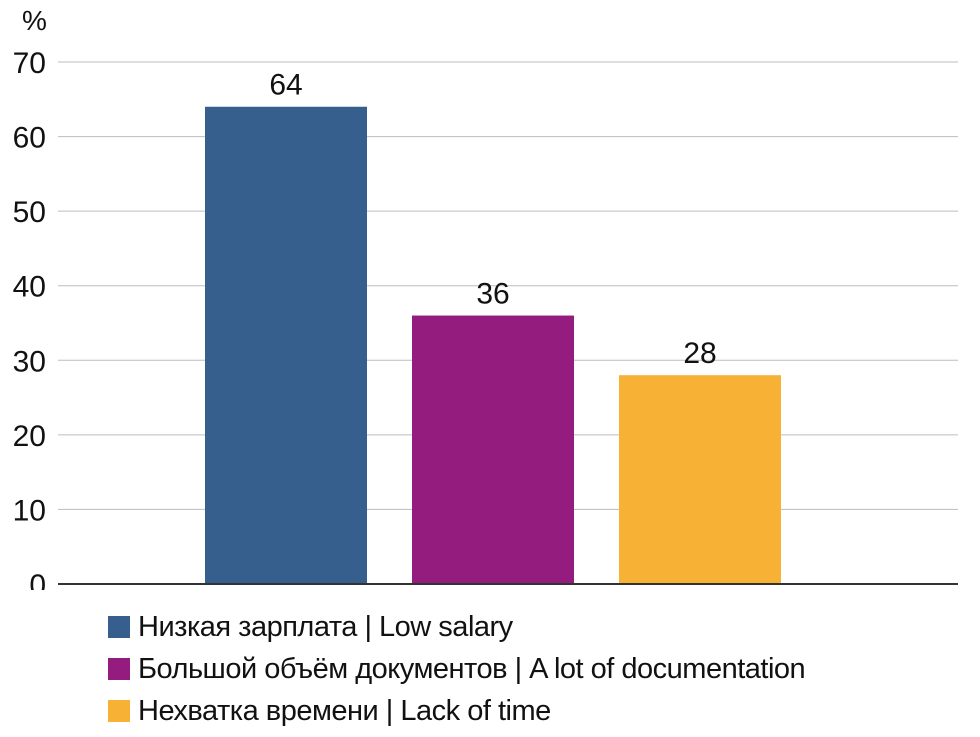 Image resolution: width=980 pixels, height=737 pixels. I want to click on legend-item-lack-of-time: Нехватка времени | Lack of time, so click(456, 711).